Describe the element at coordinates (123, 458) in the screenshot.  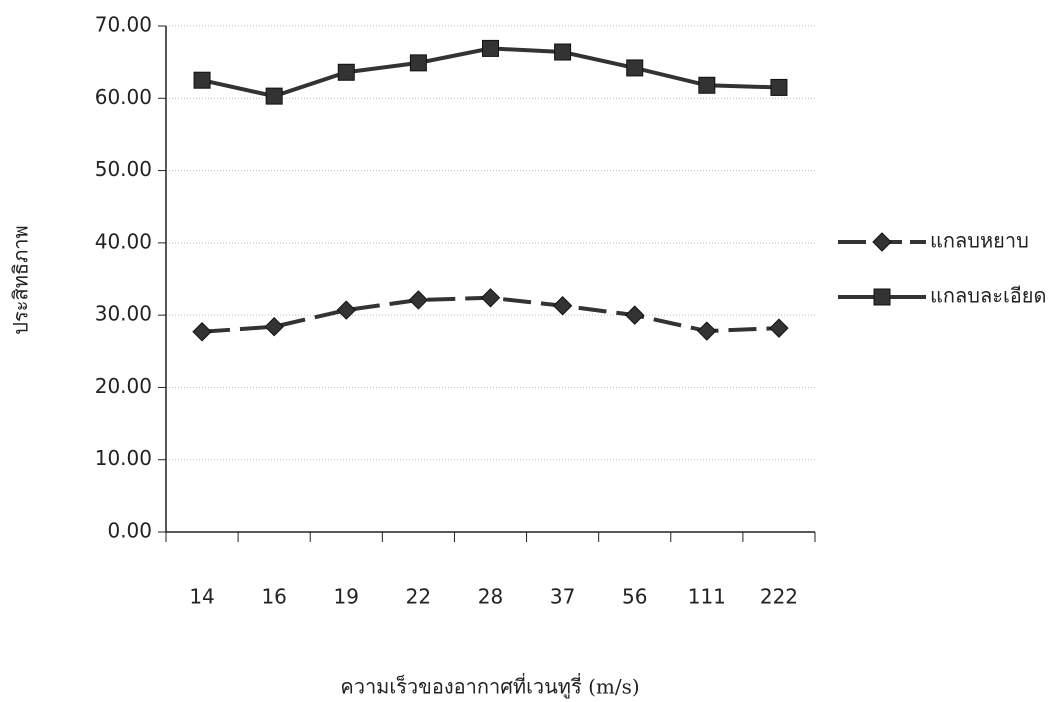
I see `y-tick-label: 10.00` at that location.